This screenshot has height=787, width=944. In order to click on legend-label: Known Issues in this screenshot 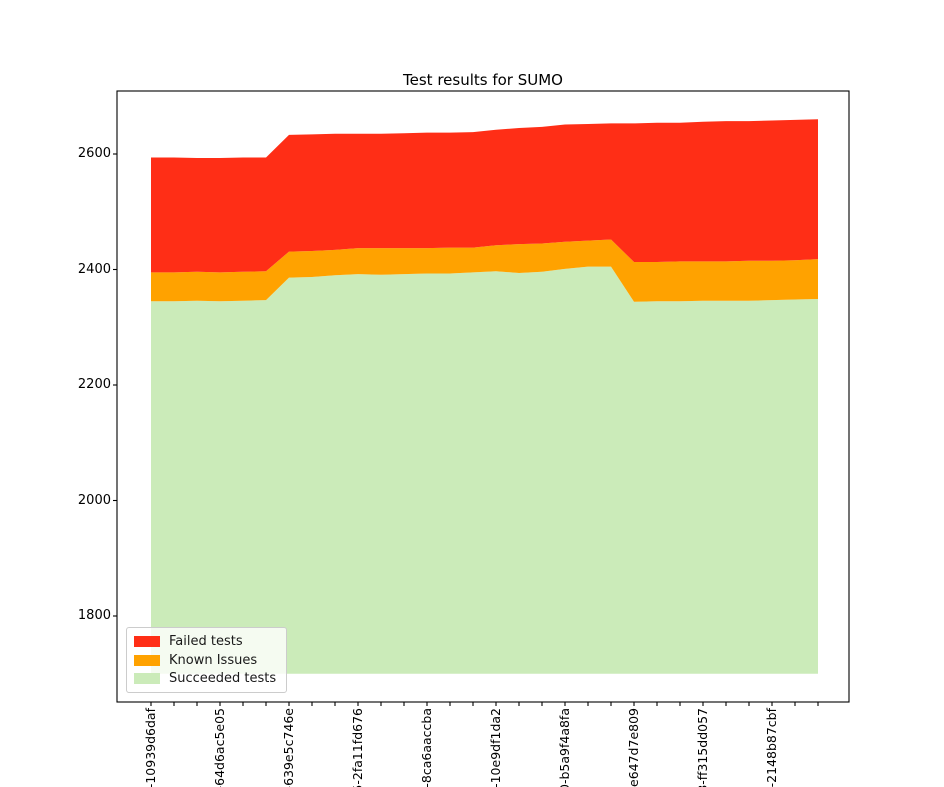, I will do `click(213, 660)`.